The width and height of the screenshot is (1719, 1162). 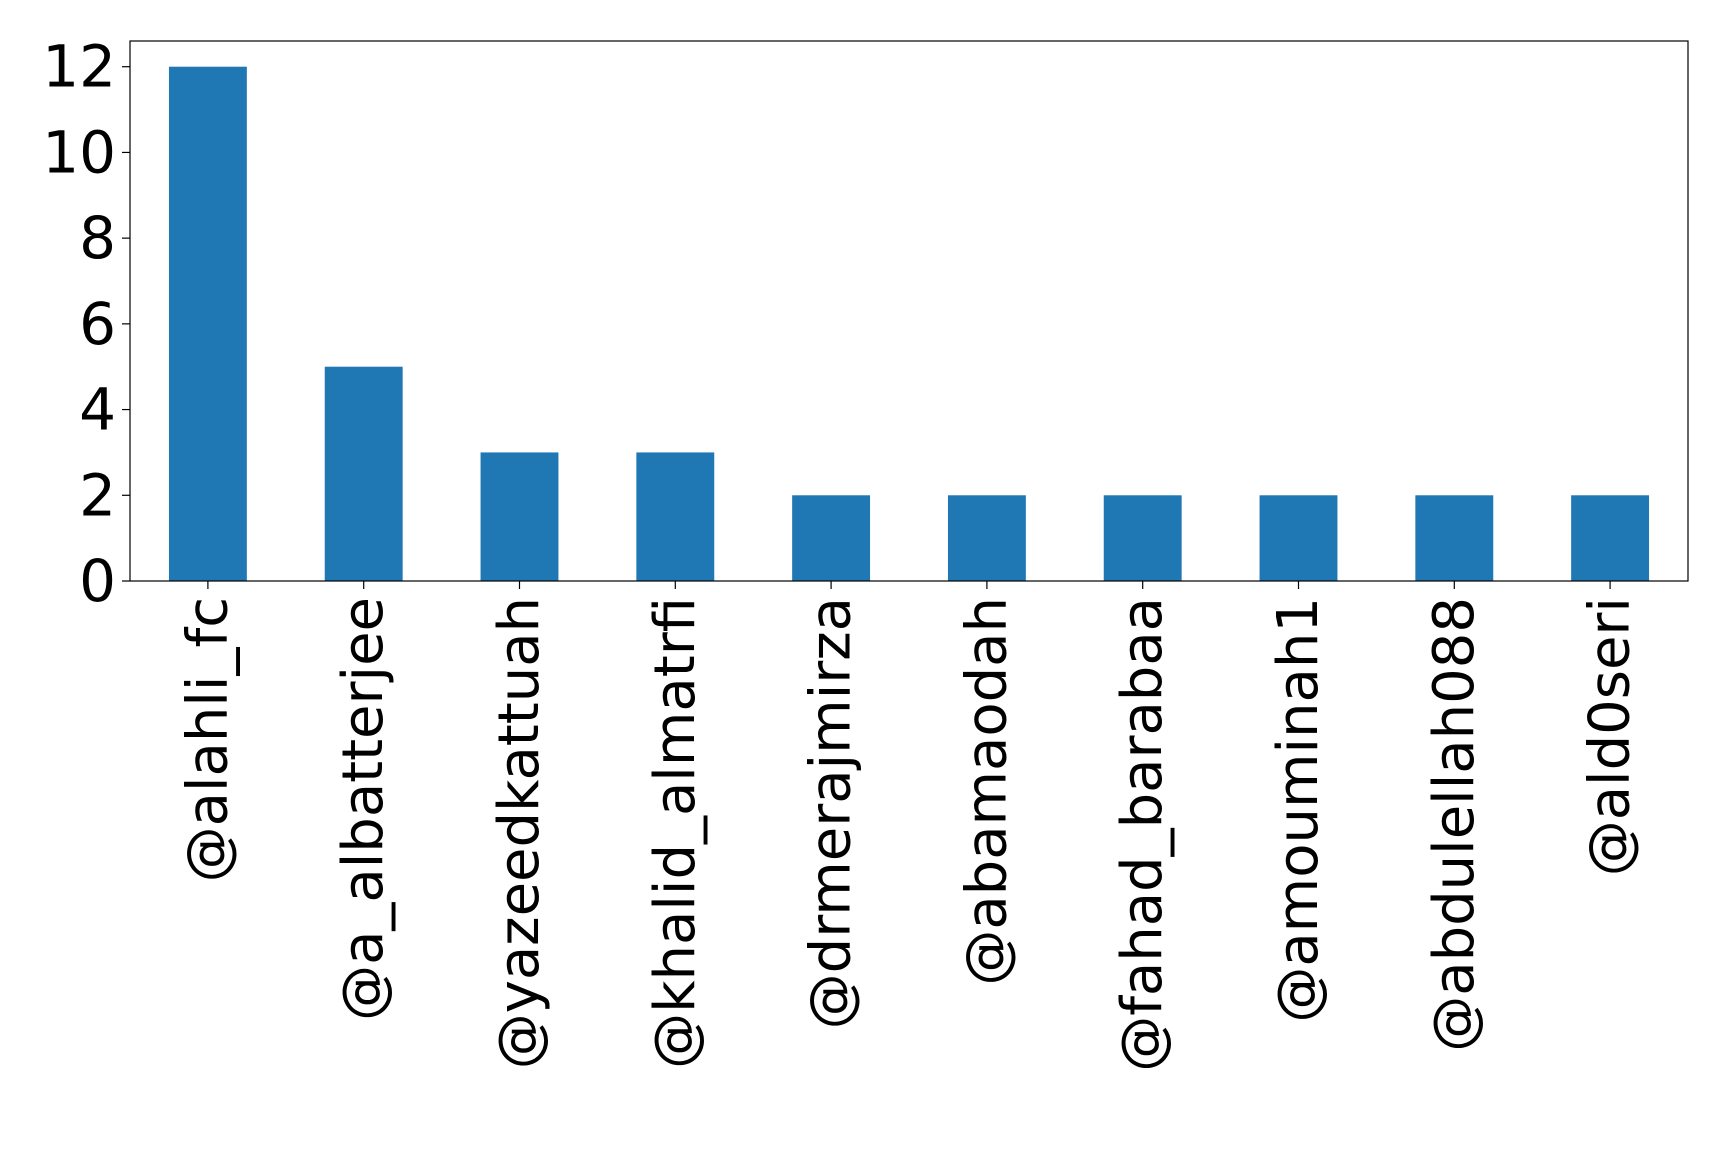 I want to click on bar-ald0seri, so click(x=1610, y=538).